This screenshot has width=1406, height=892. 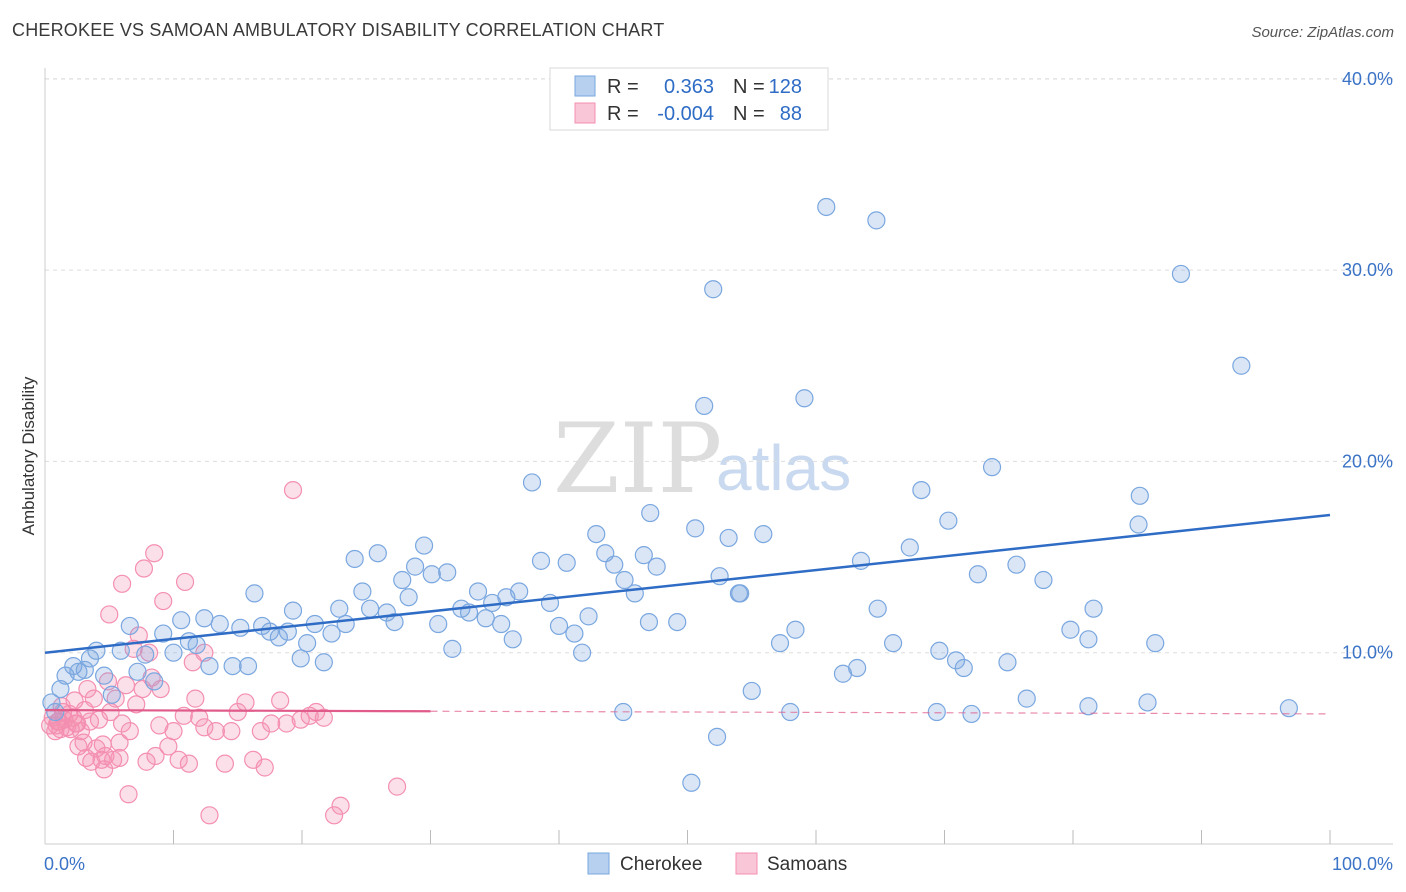 I want to click on legend-n-value-2: 88, so click(x=791, y=114).